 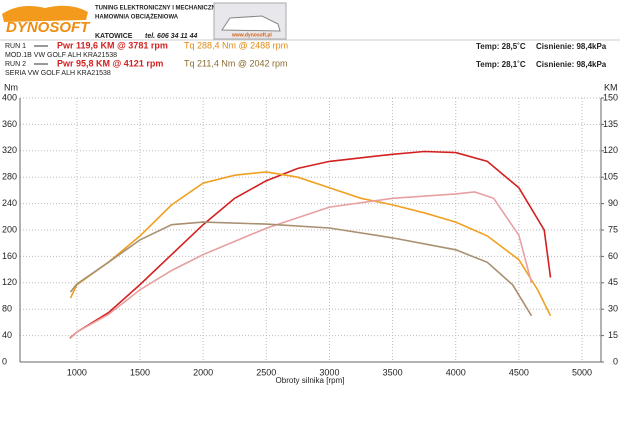 I want to click on run-desc: MOD.1B VW GOLF ALH KRA21538, so click(x=61, y=55).